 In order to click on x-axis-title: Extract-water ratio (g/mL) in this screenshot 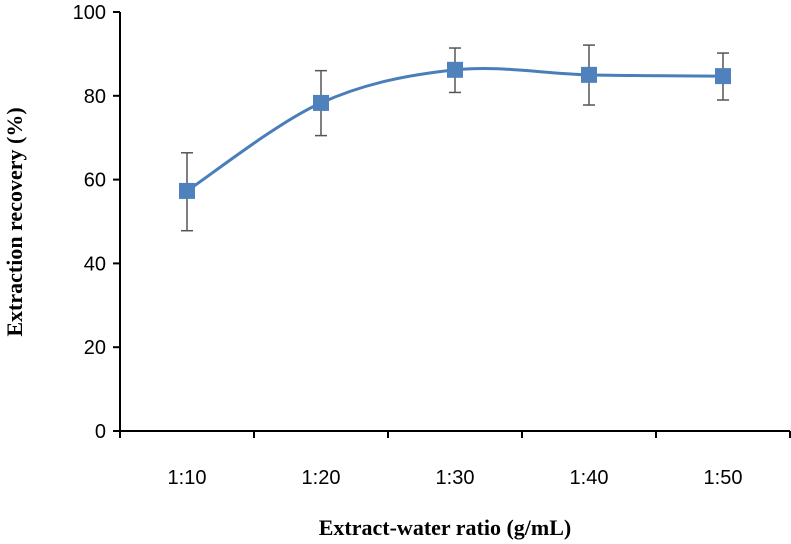, I will do `click(445, 527)`.